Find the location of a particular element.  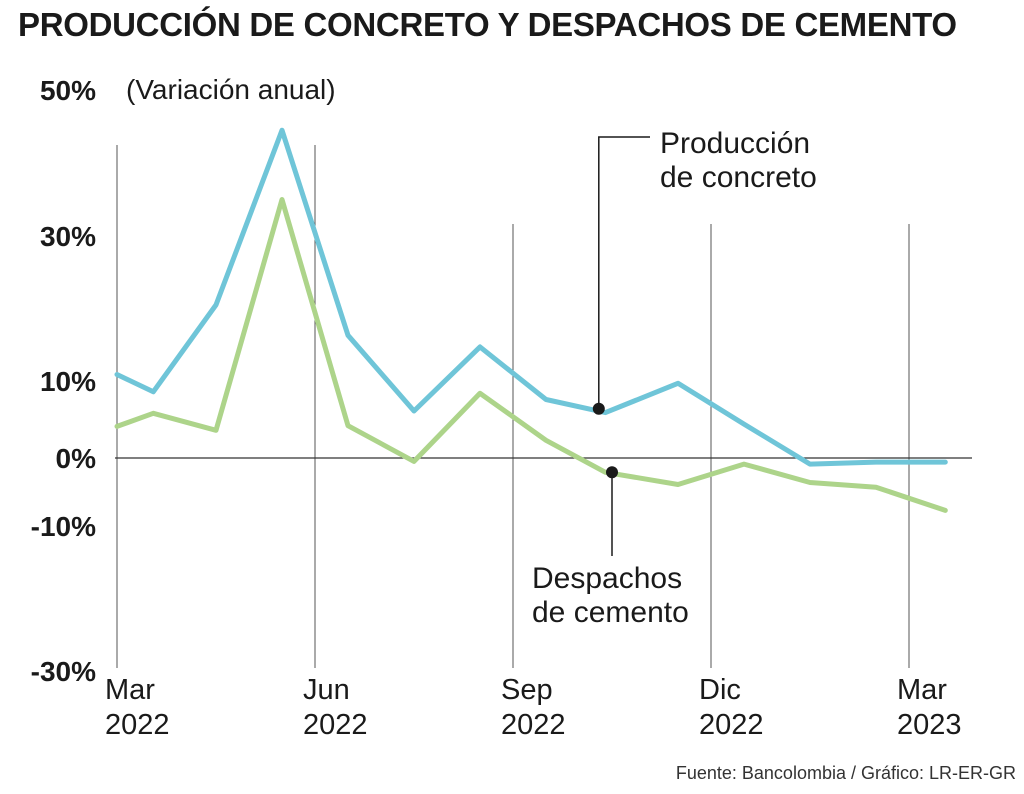

y-tick-label: 10% is located at coordinates (68, 381).